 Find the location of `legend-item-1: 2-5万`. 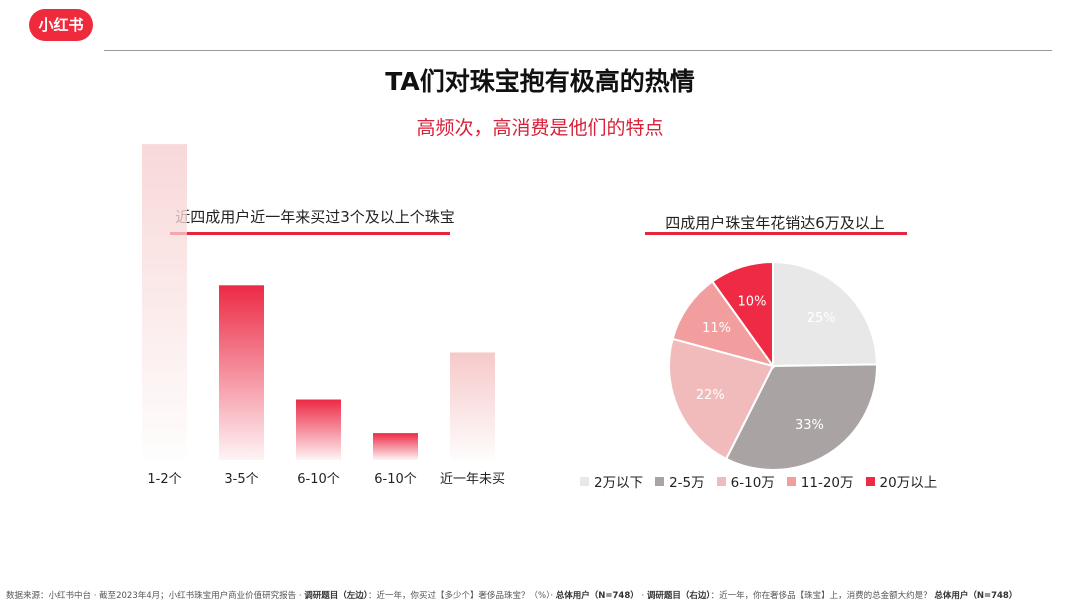

legend-item-1: 2-5万 is located at coordinates (680, 481).